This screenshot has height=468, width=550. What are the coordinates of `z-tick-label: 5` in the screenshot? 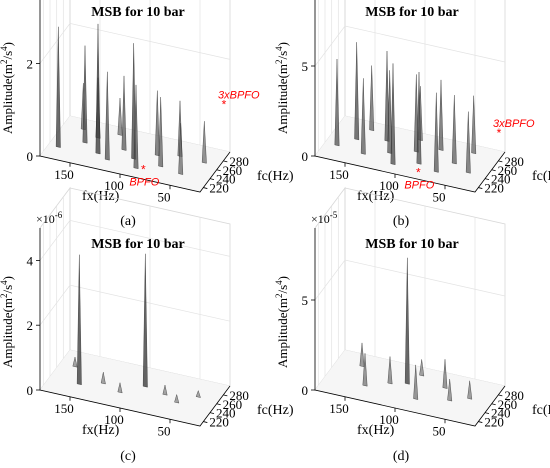 It's located at (305, 66).